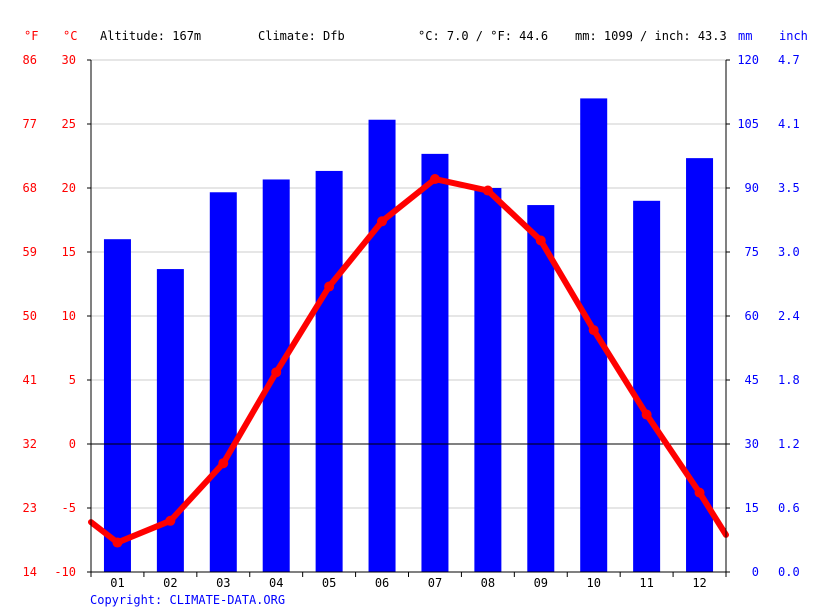 Image resolution: width=815 pixels, height=611 pixels. What do you see at coordinates (150, 36) in the screenshot?
I see `altitude-label: Altitude: 167m` at bounding box center [150, 36].